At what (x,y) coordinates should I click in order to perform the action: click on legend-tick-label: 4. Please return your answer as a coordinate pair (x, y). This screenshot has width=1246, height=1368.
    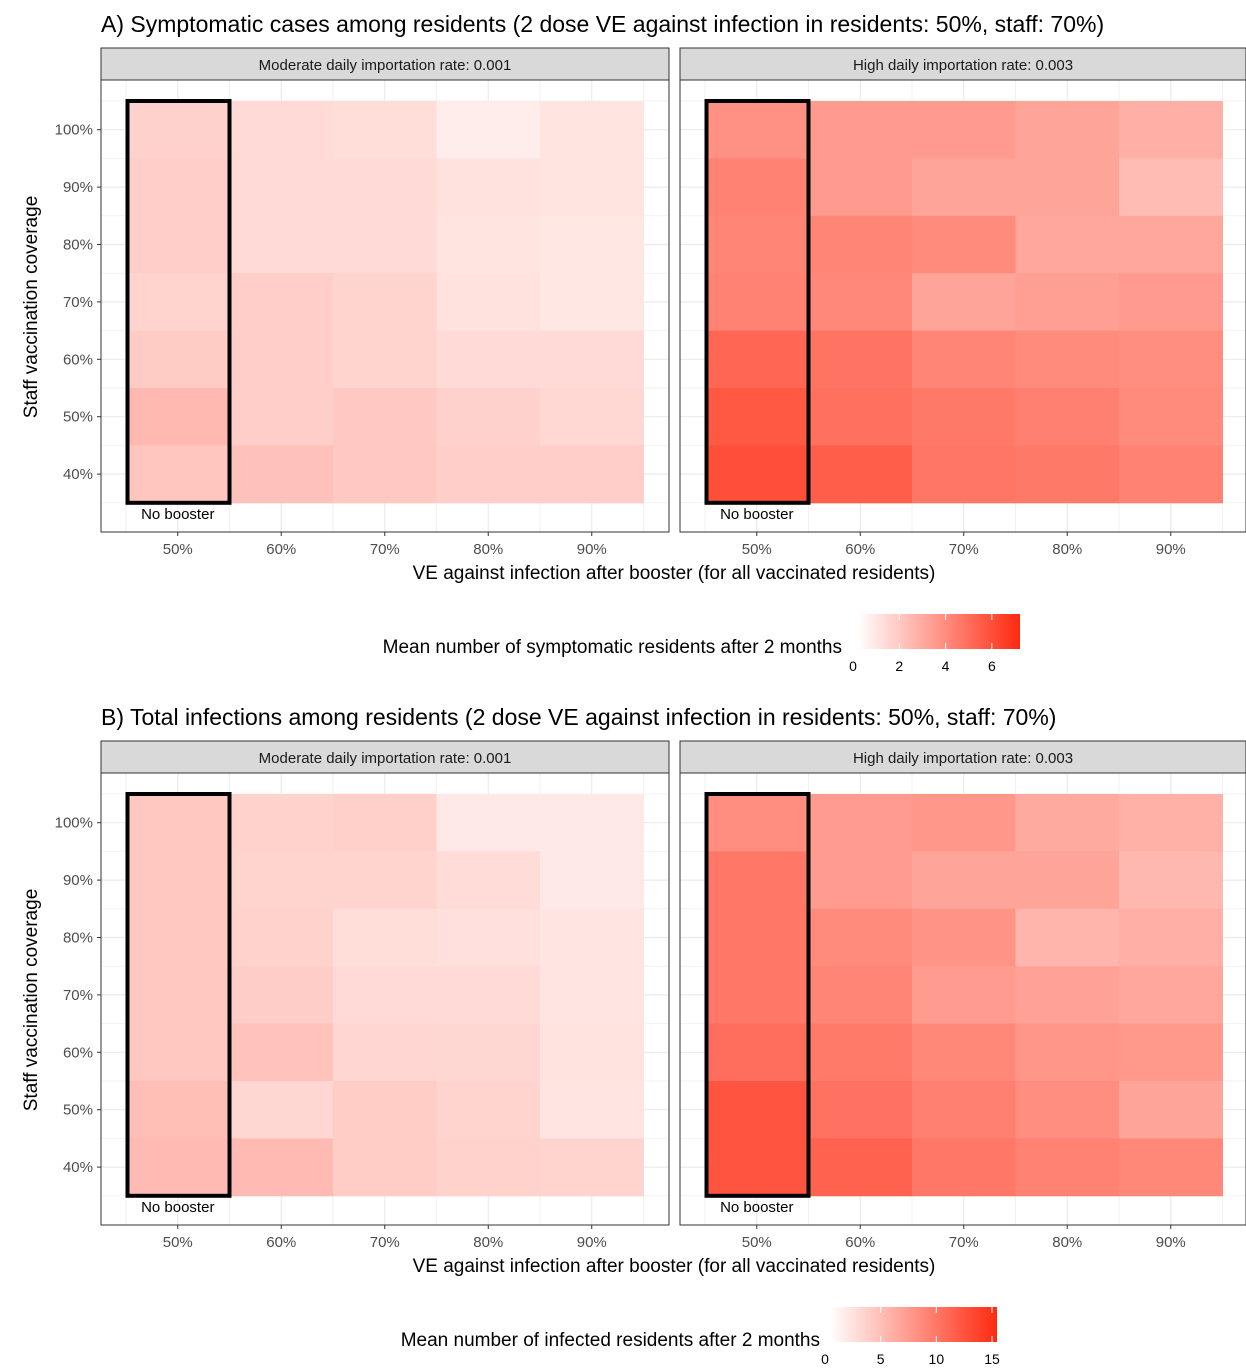
    Looking at the image, I should click on (946, 666).